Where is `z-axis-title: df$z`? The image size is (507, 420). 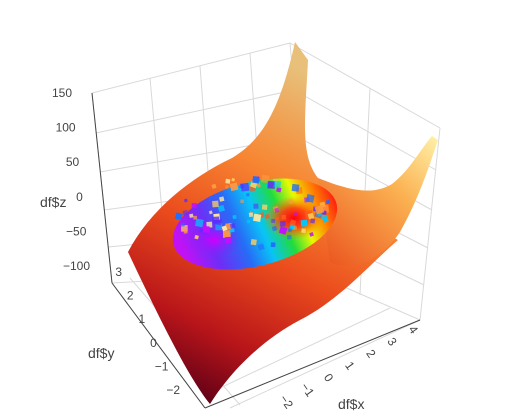 z-axis-title: df$z is located at coordinates (53, 202).